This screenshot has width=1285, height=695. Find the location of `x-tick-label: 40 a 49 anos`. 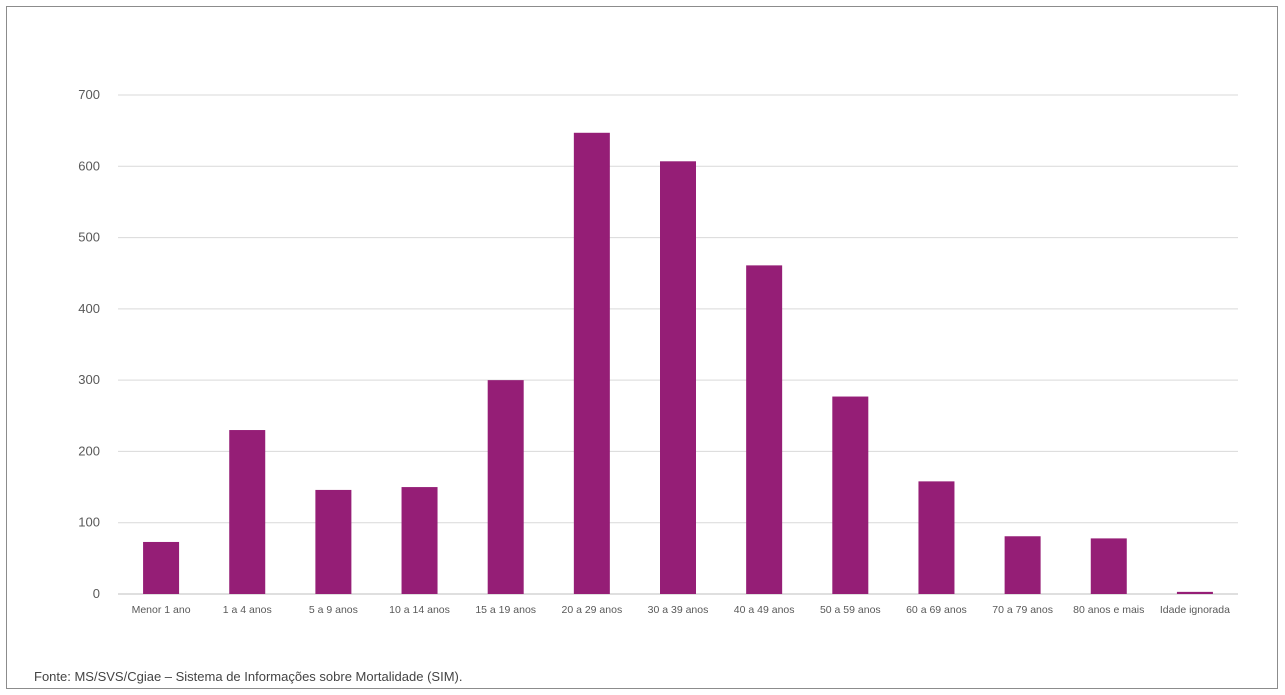

x-tick-label: 40 a 49 anos is located at coordinates (764, 610).